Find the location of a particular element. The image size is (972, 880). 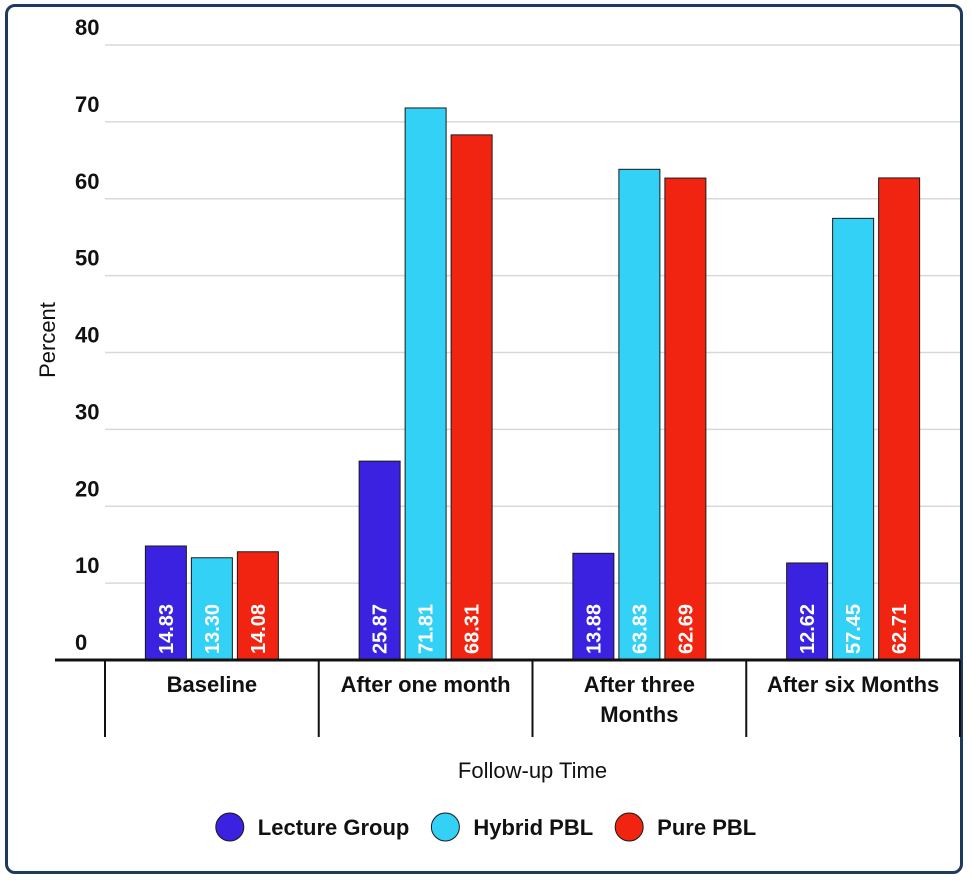

bar-data-label: 68.31 is located at coordinates (473, 629).